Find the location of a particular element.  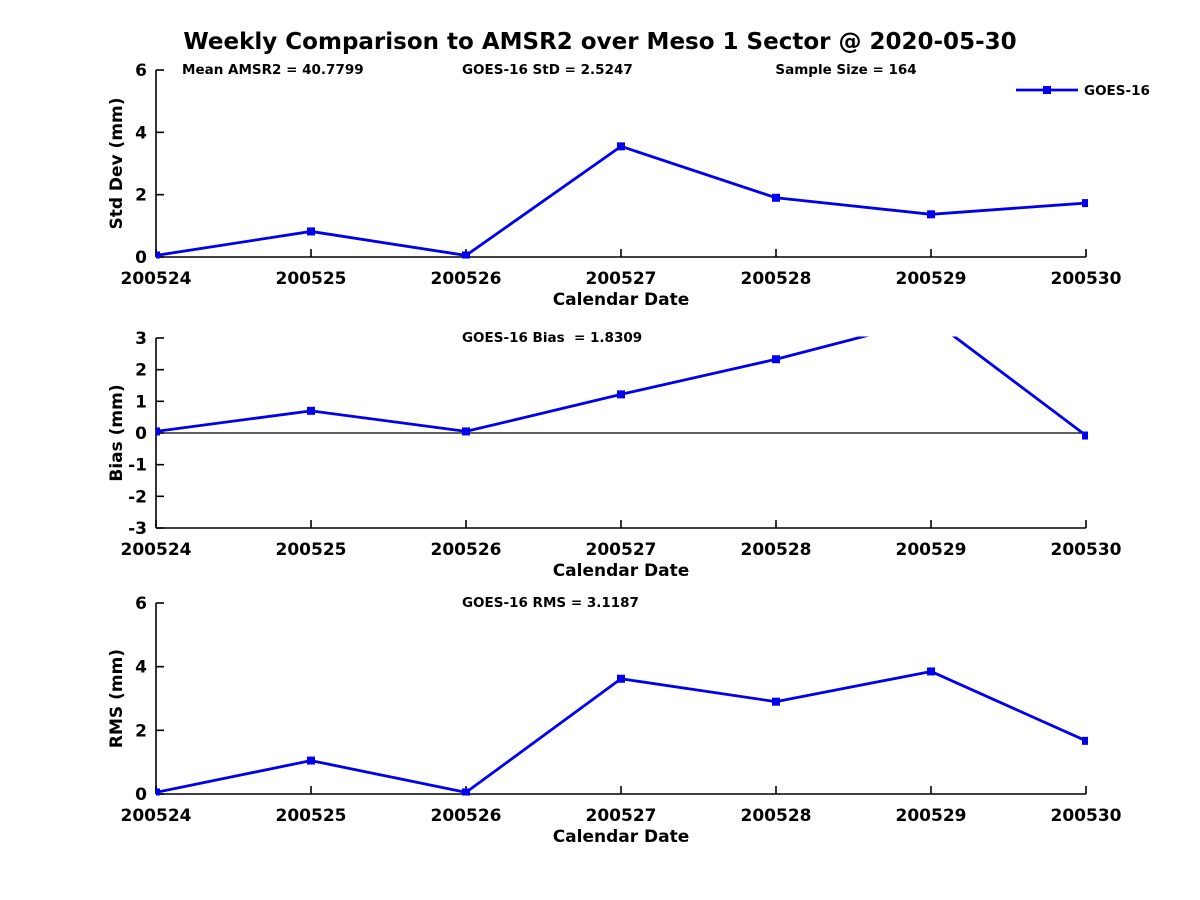

y-tick-label: 3 is located at coordinates (141, 339).